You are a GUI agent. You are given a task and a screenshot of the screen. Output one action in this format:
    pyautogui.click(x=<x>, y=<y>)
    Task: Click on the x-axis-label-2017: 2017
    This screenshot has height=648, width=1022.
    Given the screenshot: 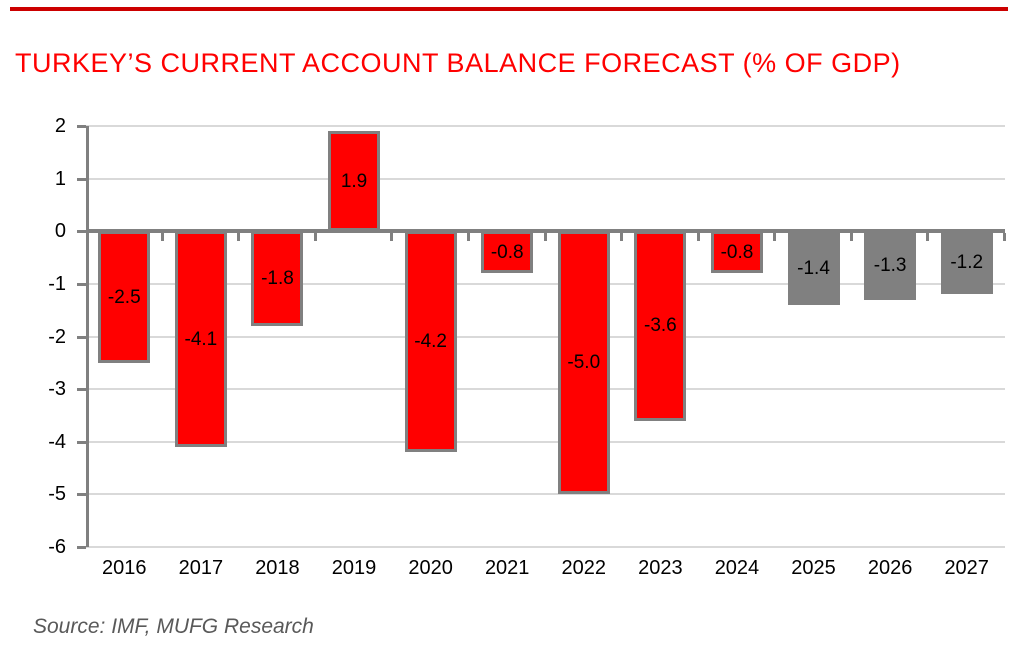 What is the action you would take?
    pyautogui.click(x=201, y=568)
    